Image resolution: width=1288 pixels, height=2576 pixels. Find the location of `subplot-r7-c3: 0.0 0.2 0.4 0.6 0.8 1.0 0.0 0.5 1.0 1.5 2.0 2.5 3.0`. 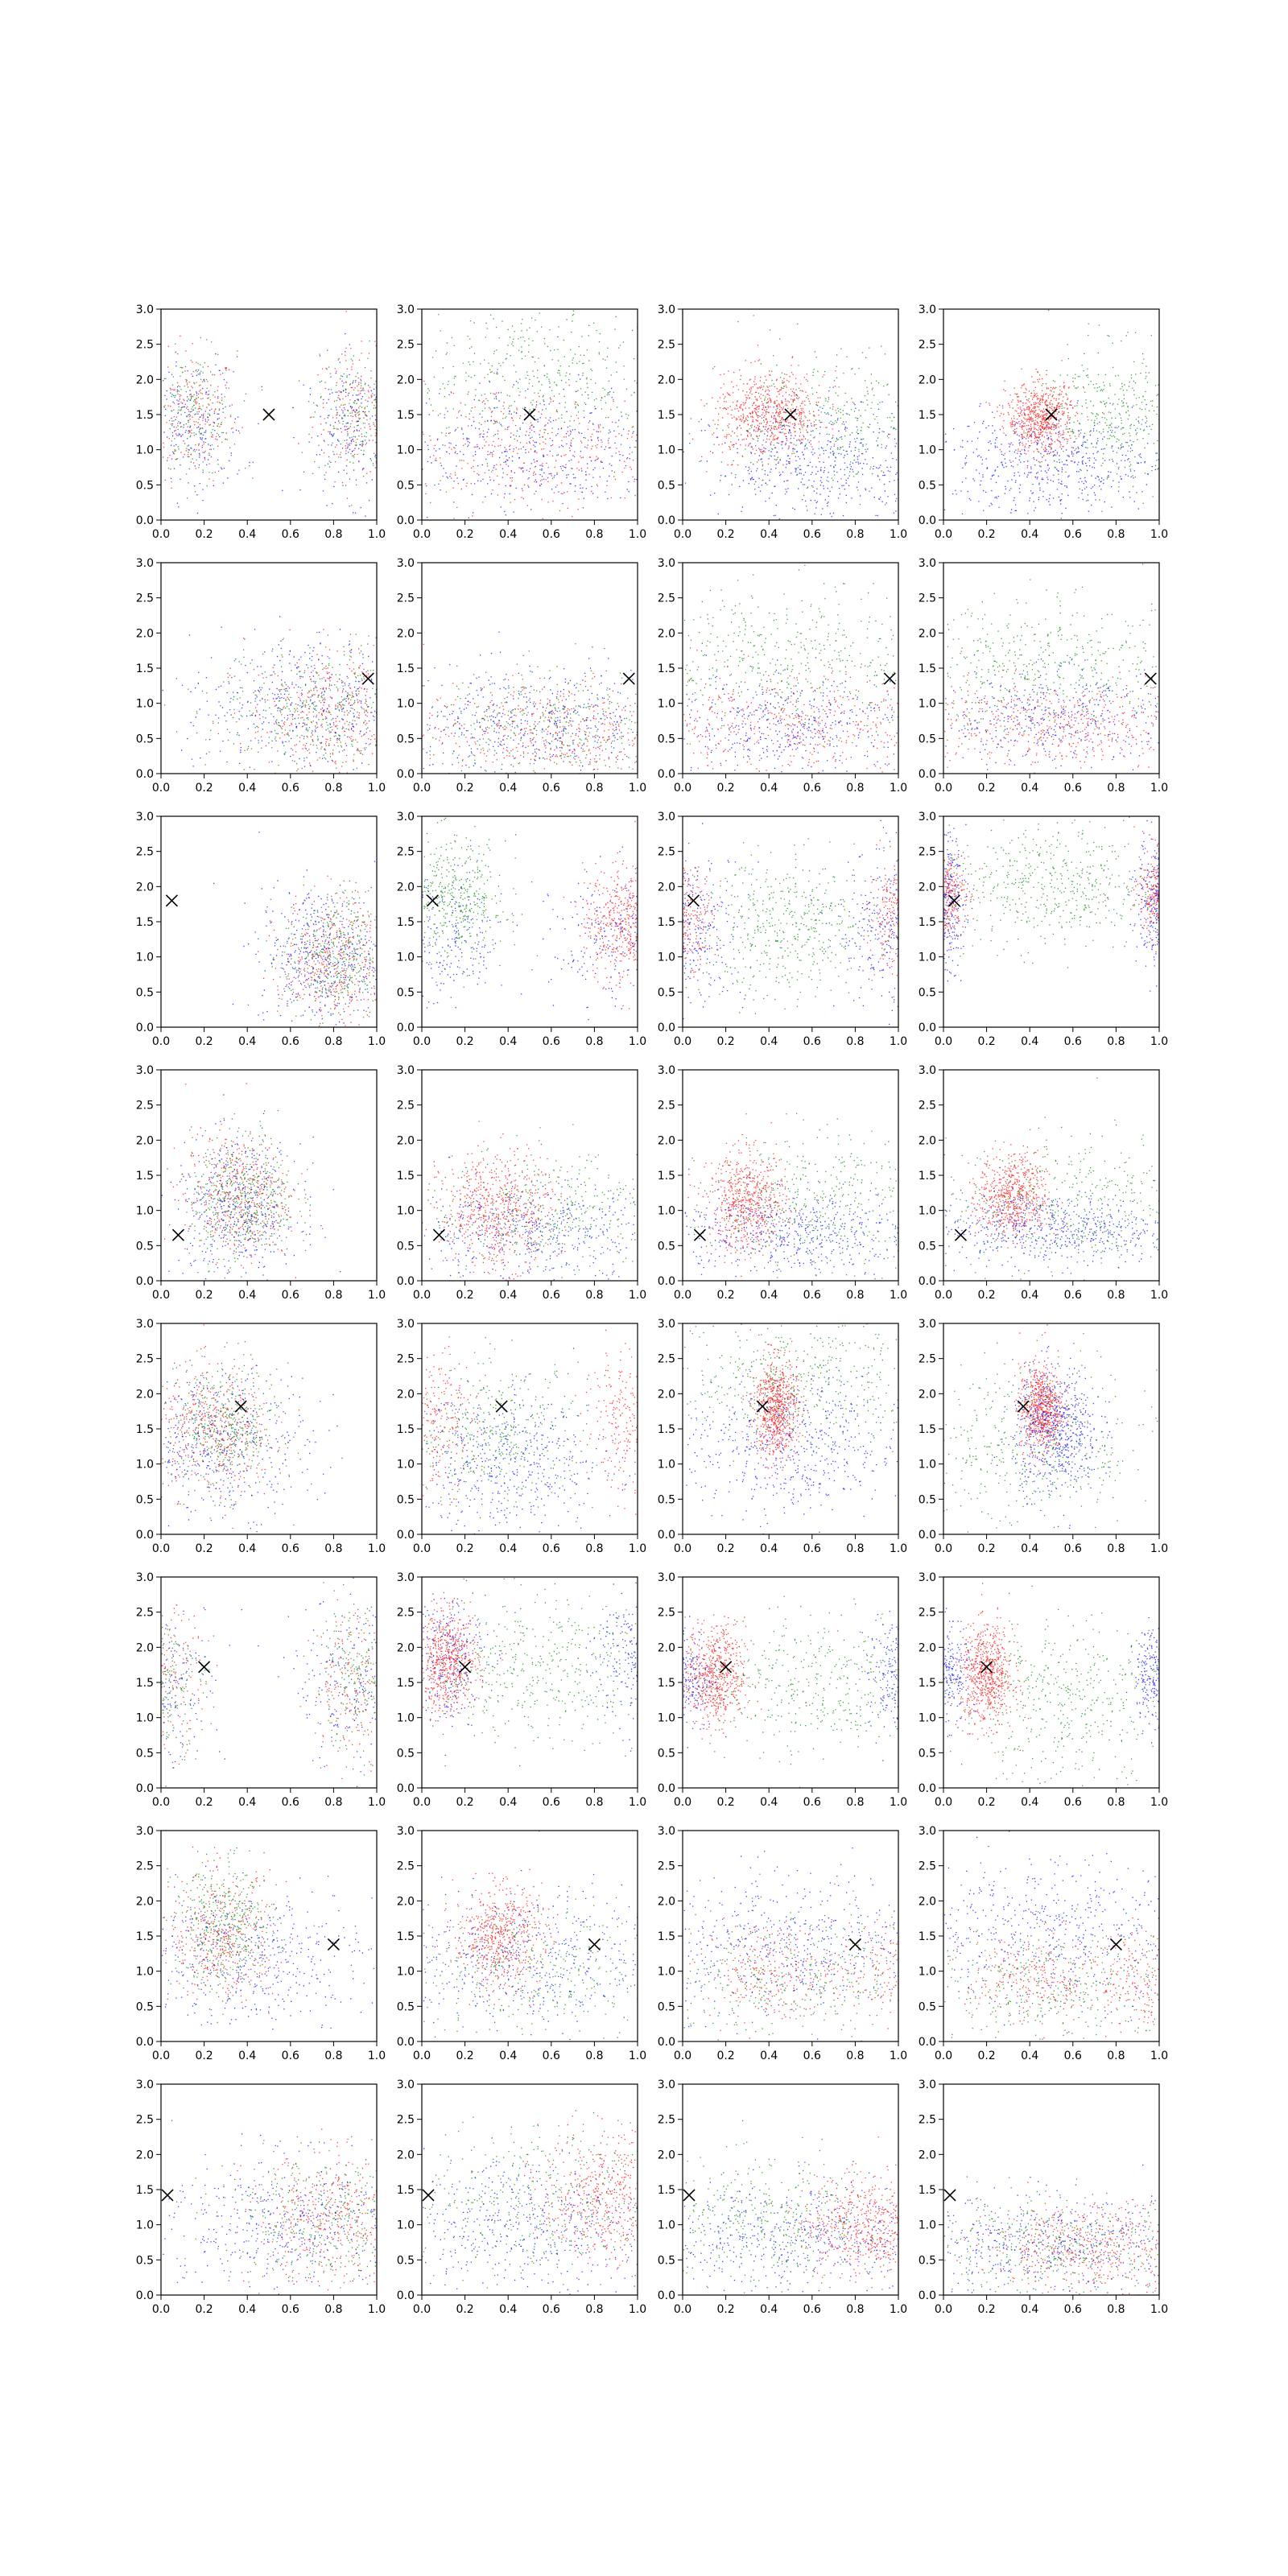

subplot-r7-c3: 0.0 0.2 0.4 0.6 0.8 1.0 0.0 0.5 1.0 1.5 2.0 2.5 3.0 is located at coordinates (782, 1943).